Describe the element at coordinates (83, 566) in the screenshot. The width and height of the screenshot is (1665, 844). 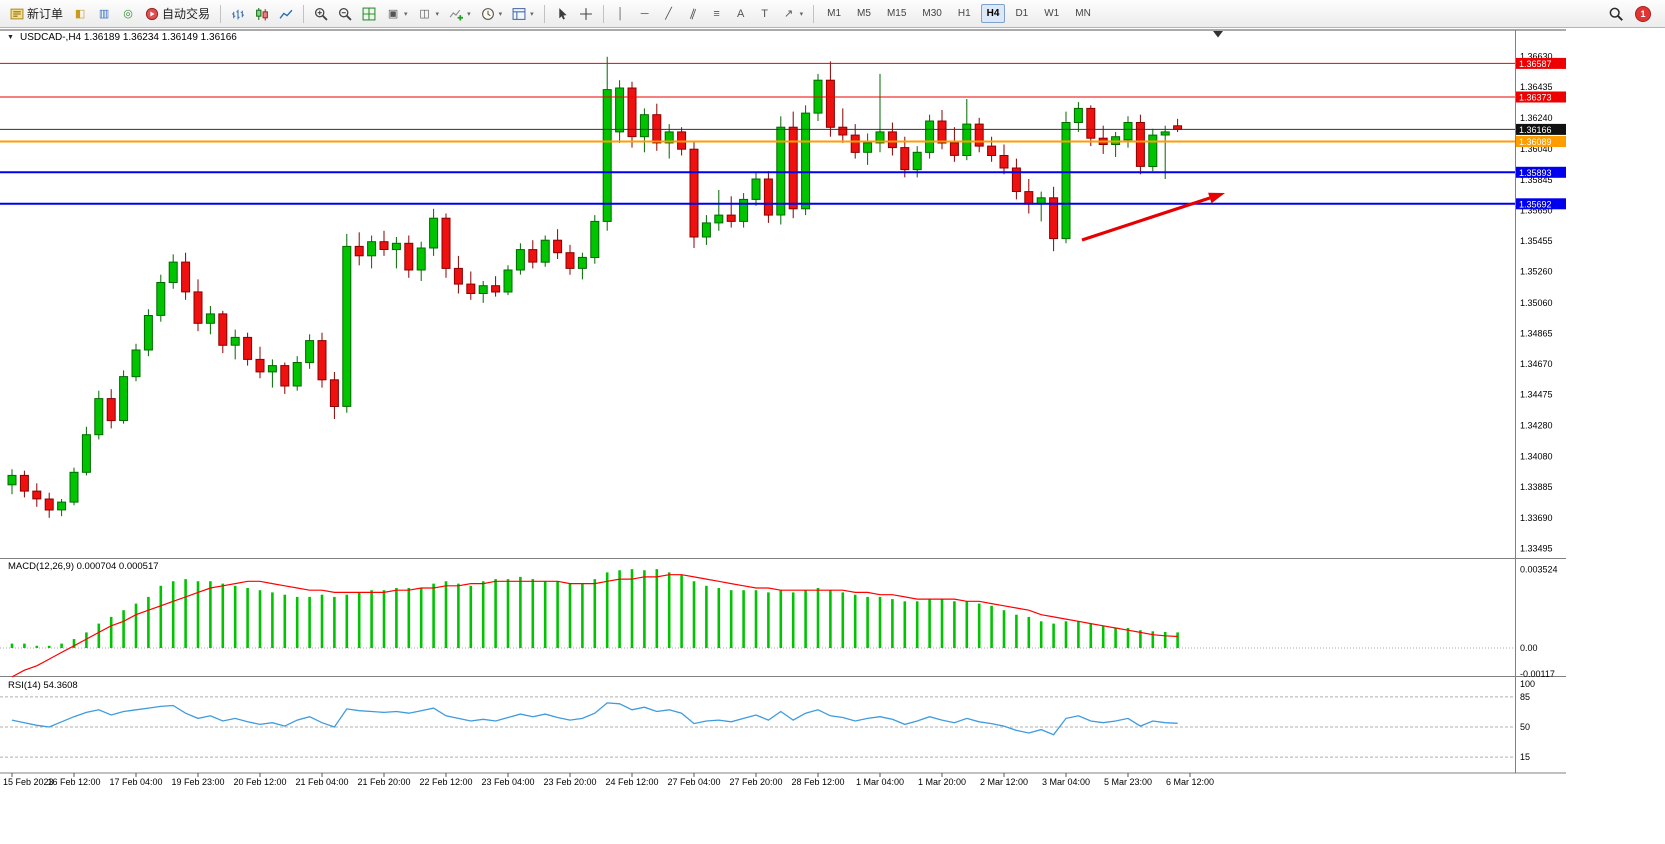
I see `macd-indicator-label: MACD(12,26,9) 0.000704 0.000517` at that location.